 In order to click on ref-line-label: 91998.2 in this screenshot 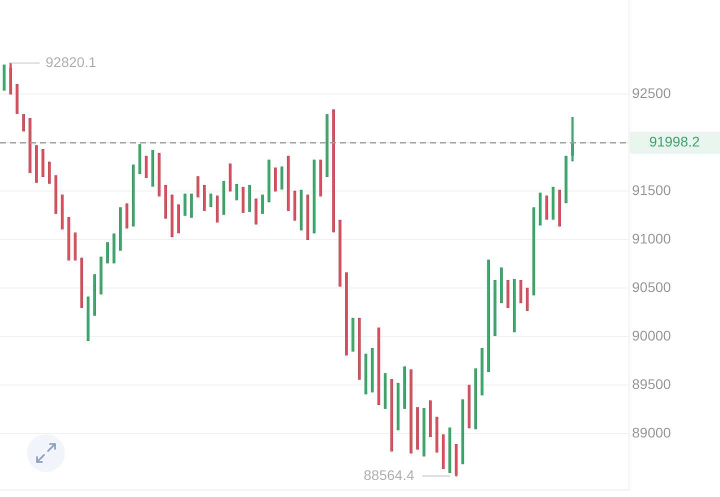, I will do `click(674, 142)`.